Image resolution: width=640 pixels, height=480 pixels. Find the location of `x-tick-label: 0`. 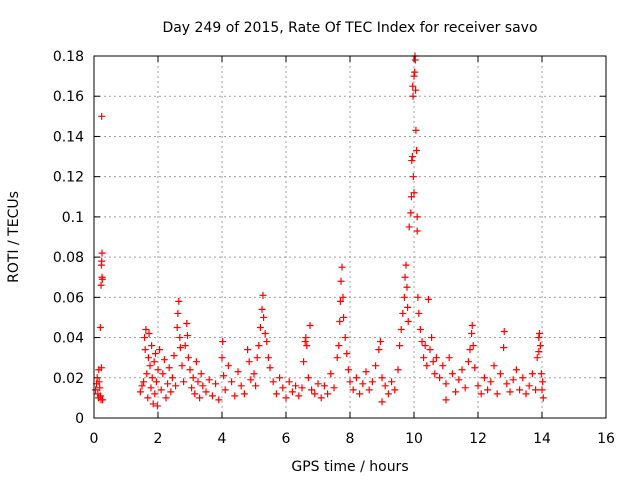

x-tick-label: 0 is located at coordinates (94, 439).